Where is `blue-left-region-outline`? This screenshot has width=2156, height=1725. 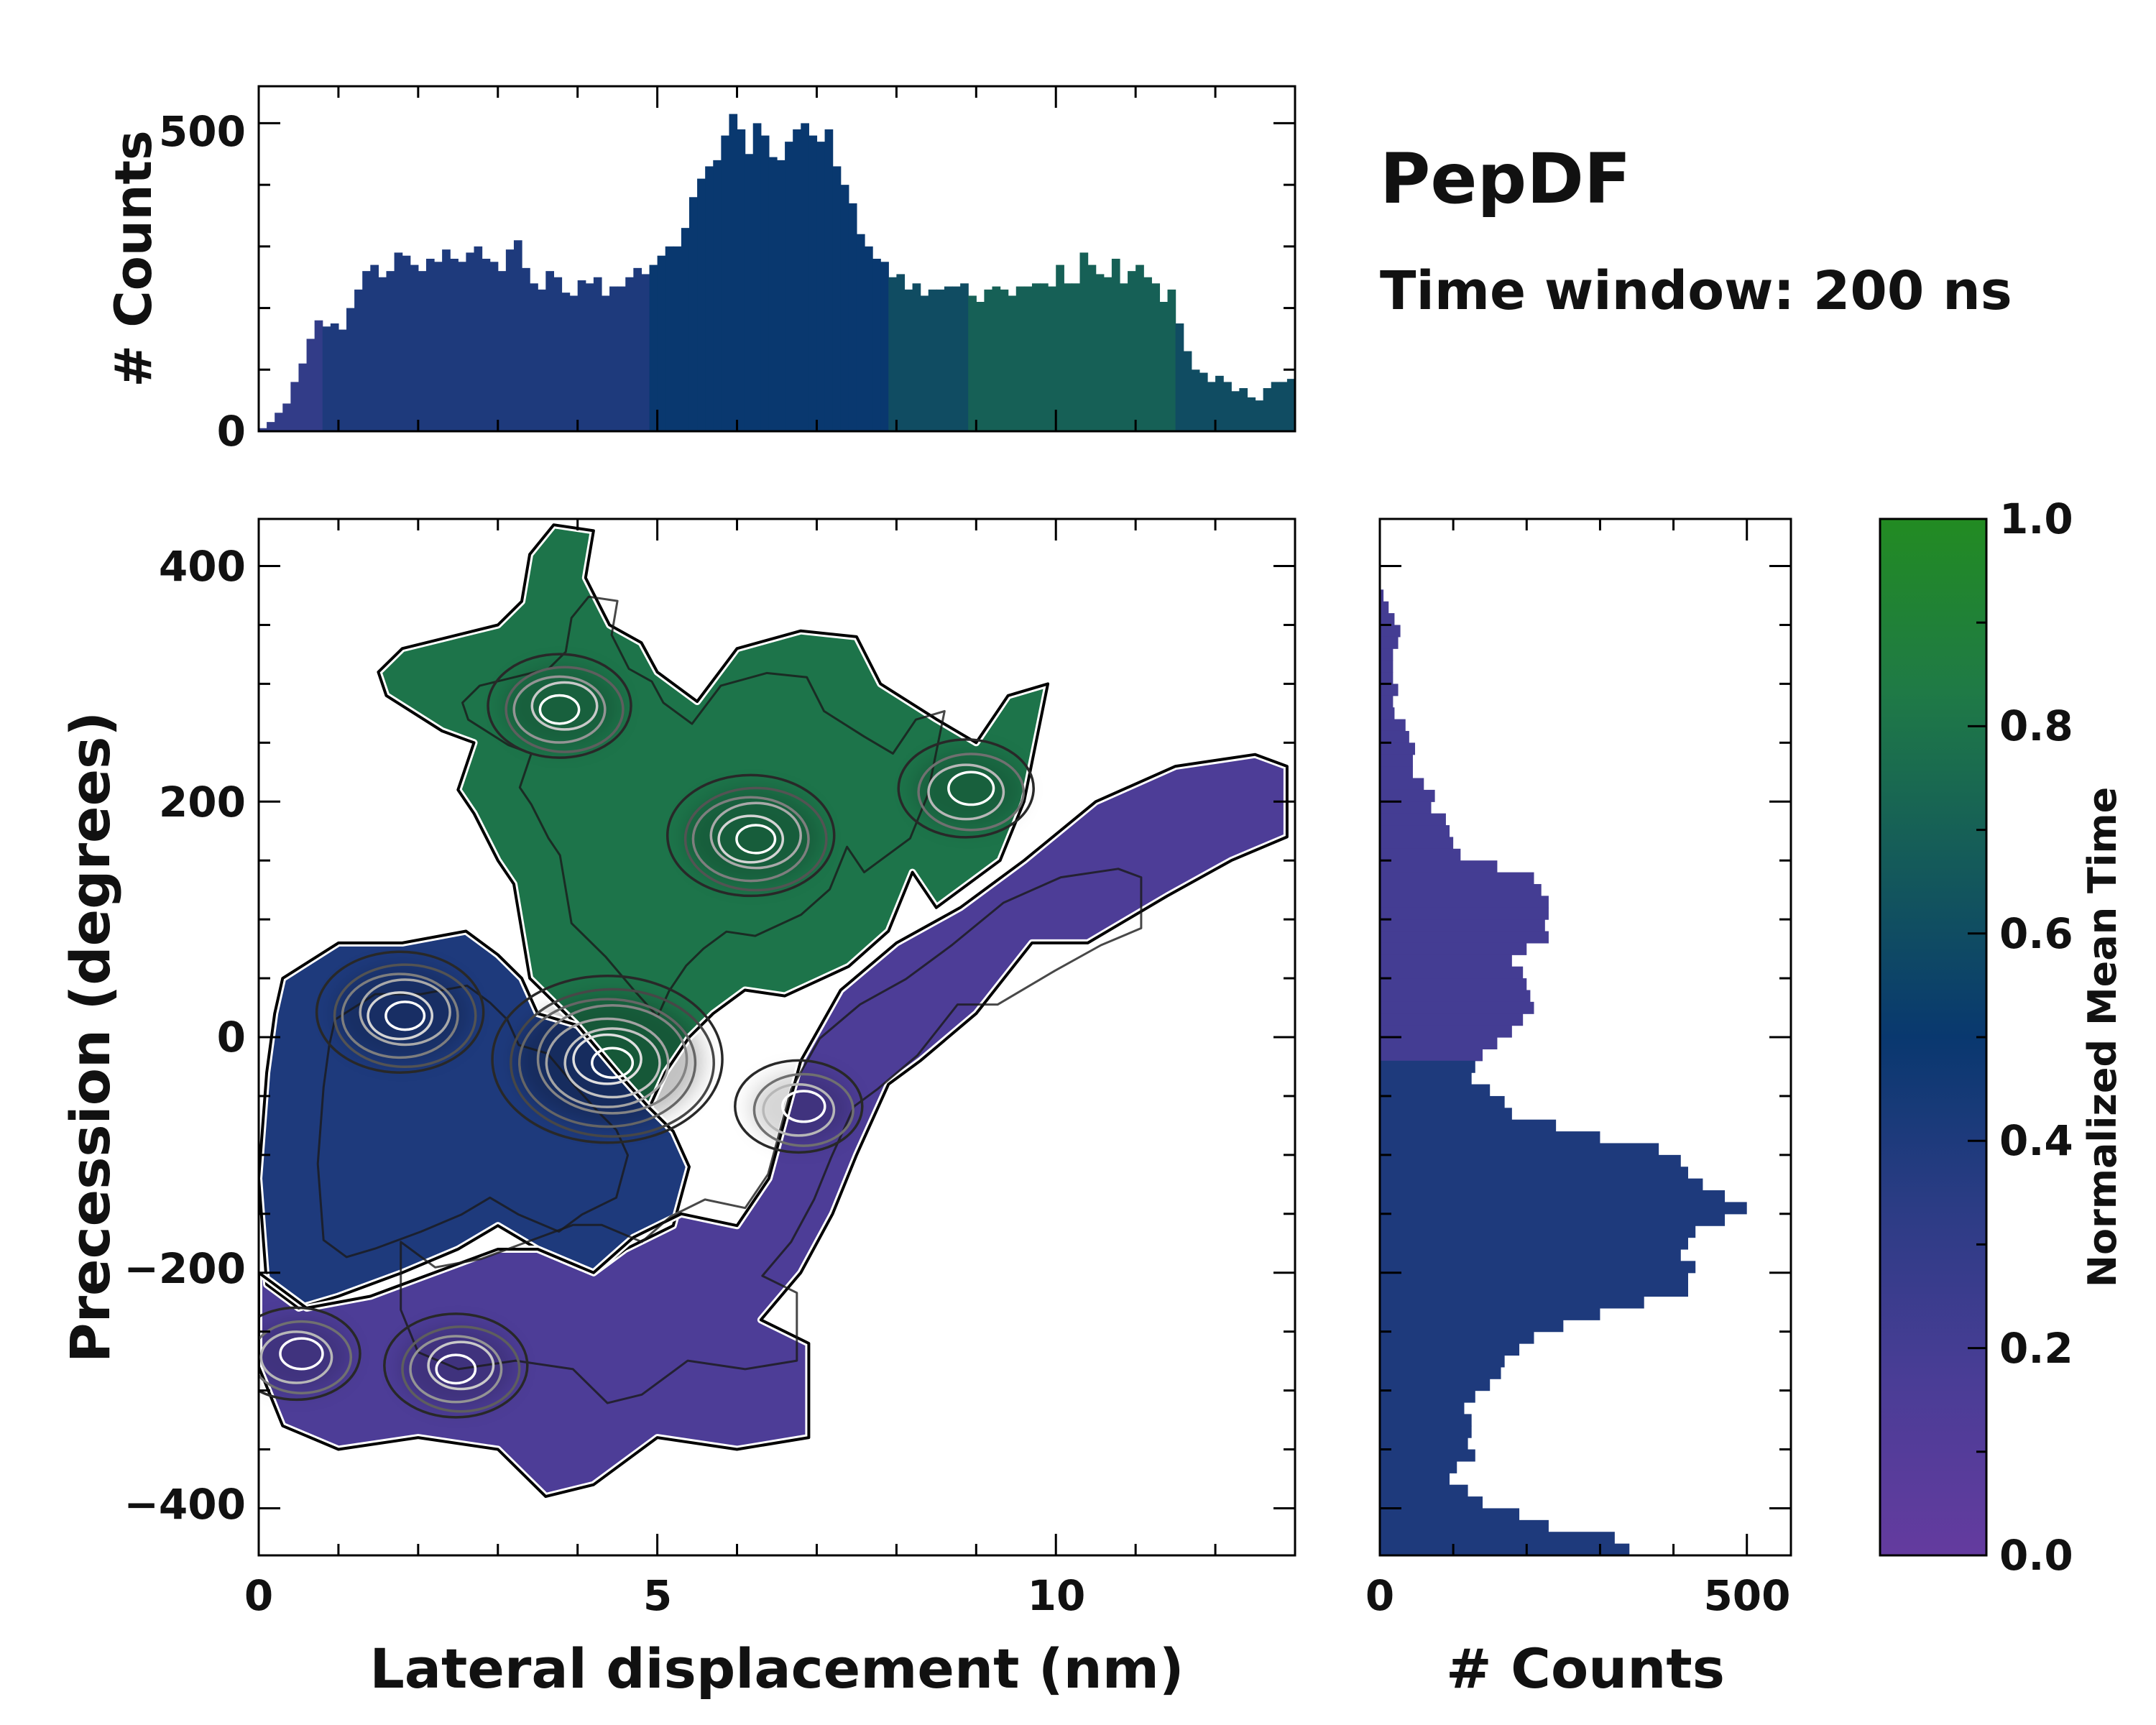
blue-left-region-outline is located at coordinates (475, 1119).